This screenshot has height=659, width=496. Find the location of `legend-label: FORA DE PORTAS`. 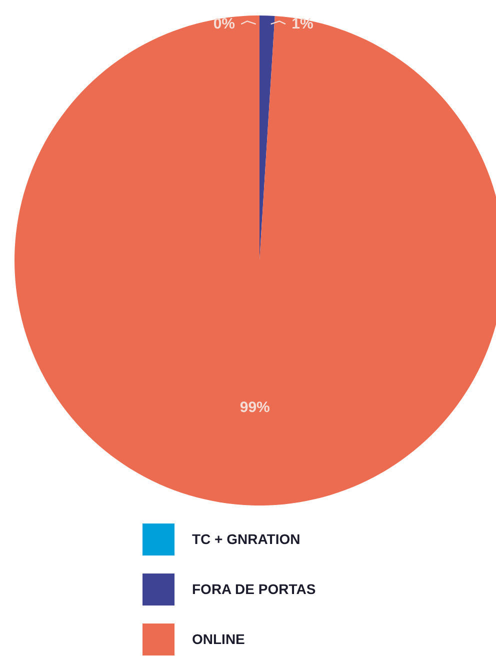

legend-label: FORA DE PORTAS is located at coordinates (254, 589).